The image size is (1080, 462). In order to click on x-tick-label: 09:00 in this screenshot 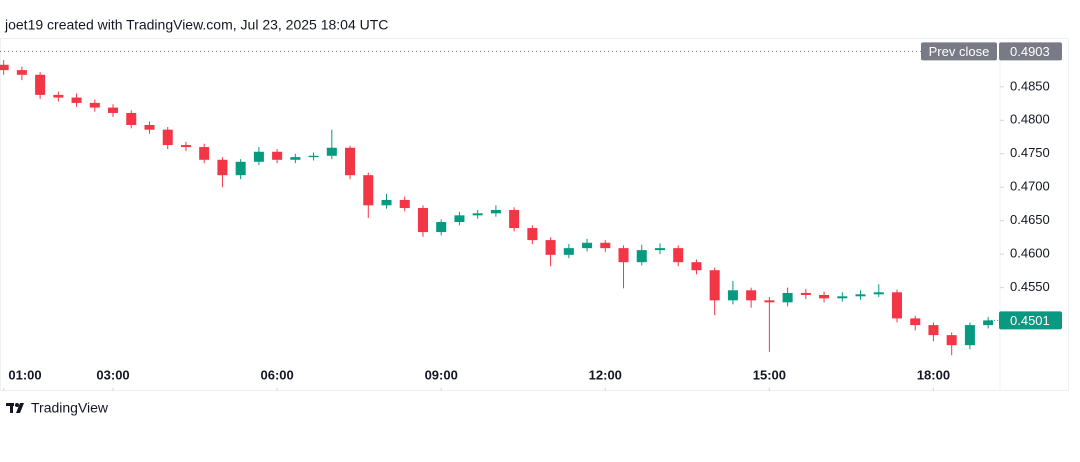, I will do `click(441, 374)`.